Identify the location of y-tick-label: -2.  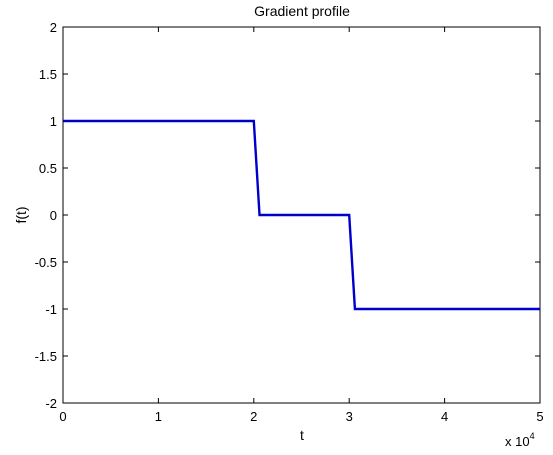
(51, 403).